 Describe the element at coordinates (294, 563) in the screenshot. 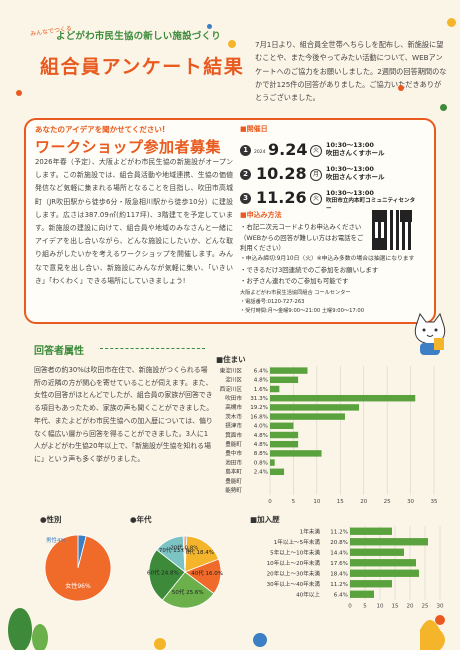

I see `category-label: 10年以上～20年未満` at that location.